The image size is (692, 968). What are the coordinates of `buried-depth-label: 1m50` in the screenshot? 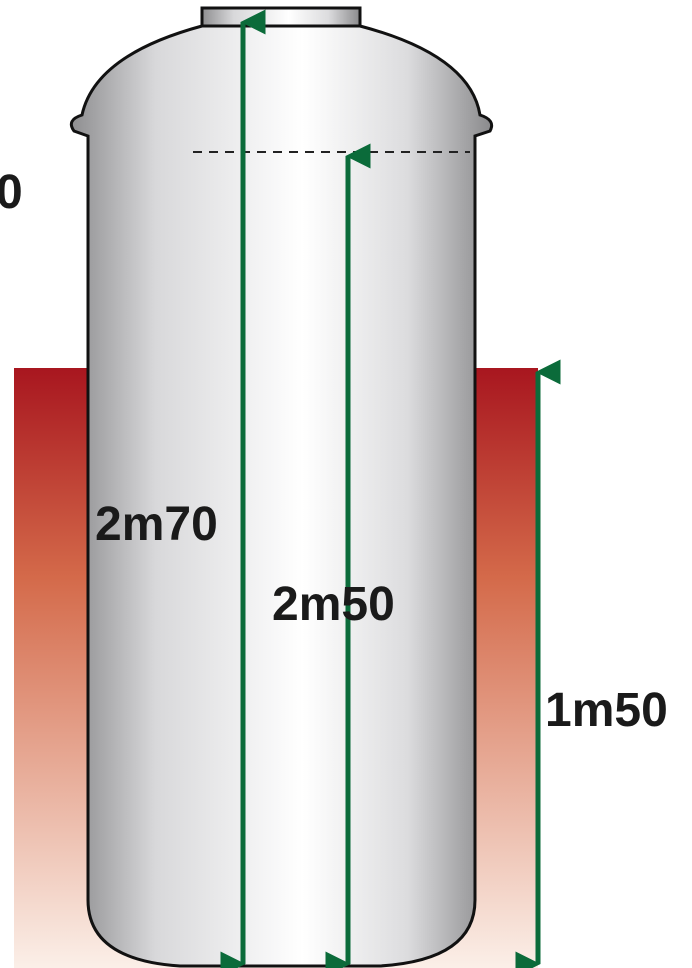 It's located at (606, 710).